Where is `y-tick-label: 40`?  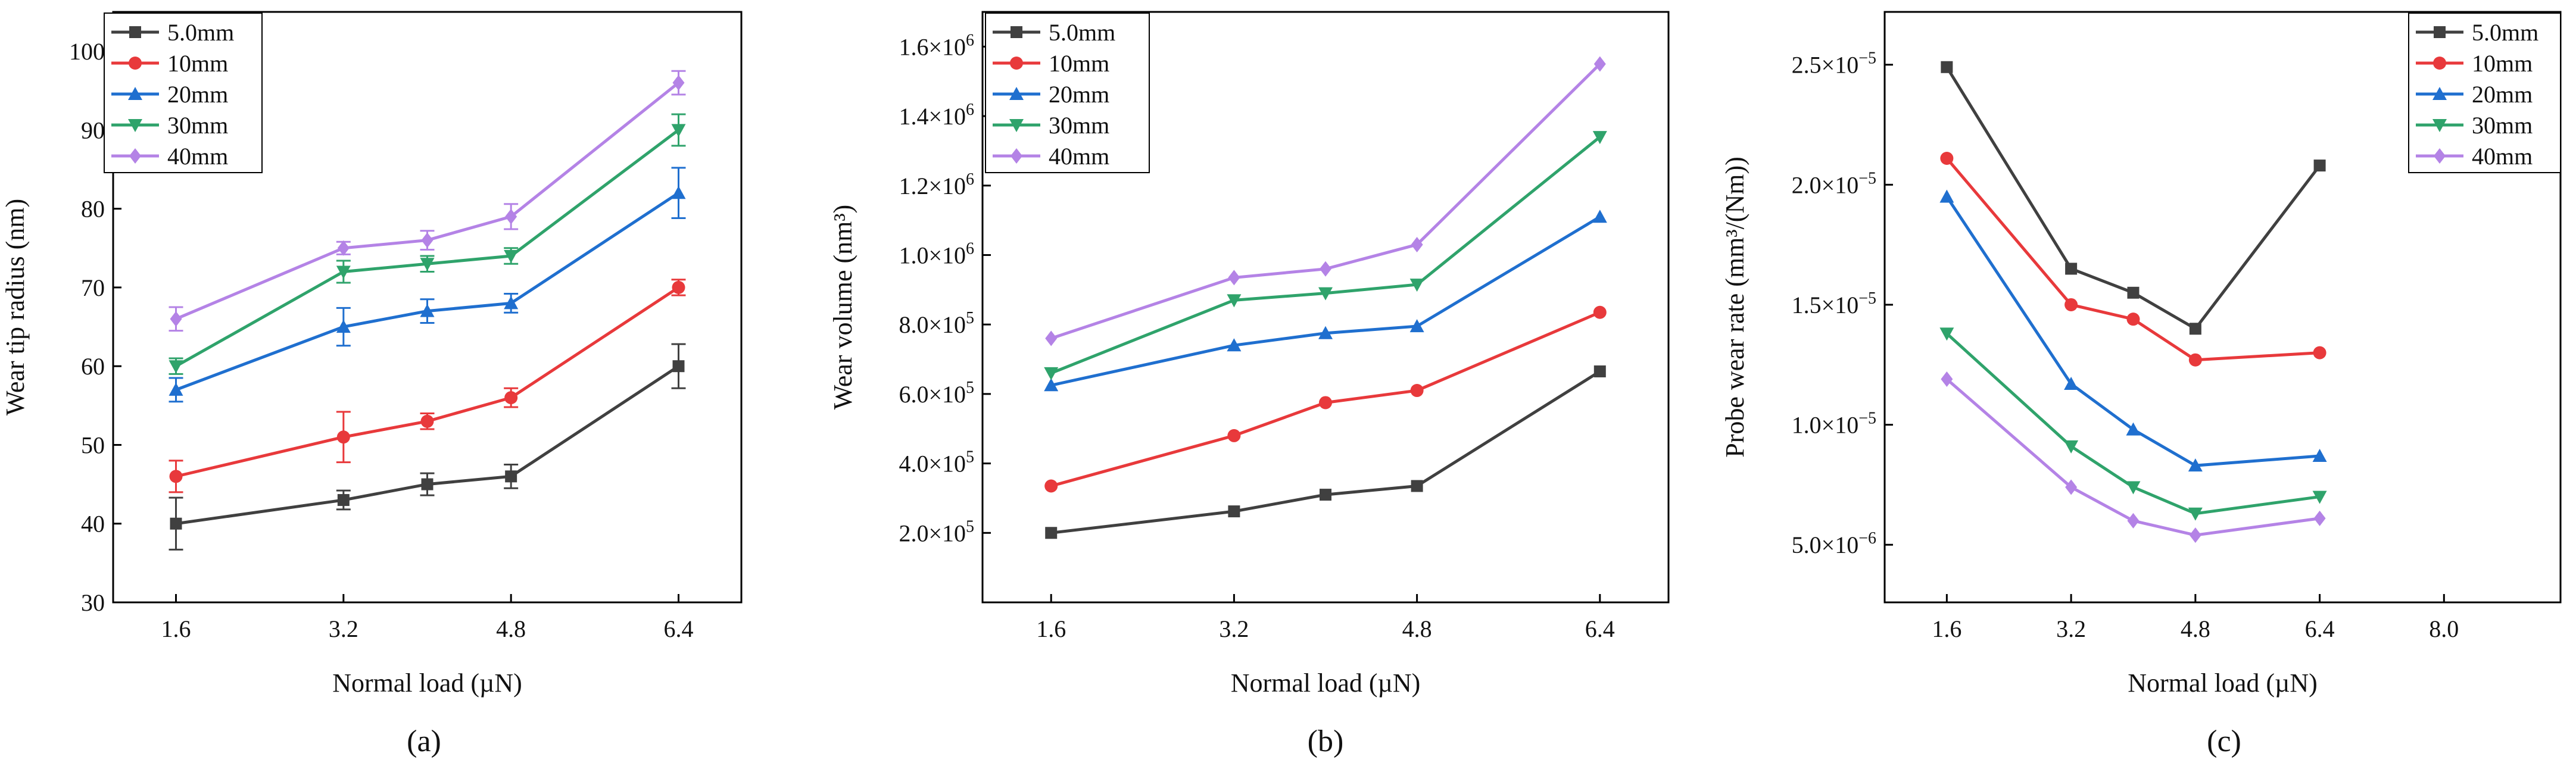
y-tick-label: 40 is located at coordinates (93, 524).